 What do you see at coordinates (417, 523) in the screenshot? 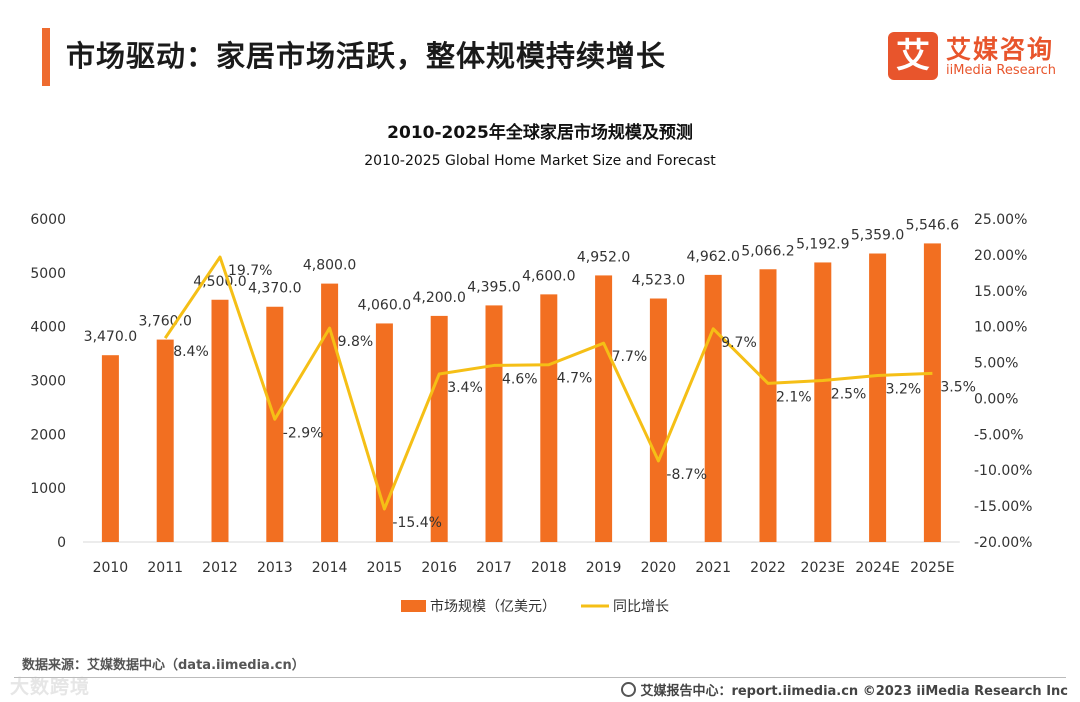
I see `line-data-label: -15.4%` at bounding box center [417, 523].